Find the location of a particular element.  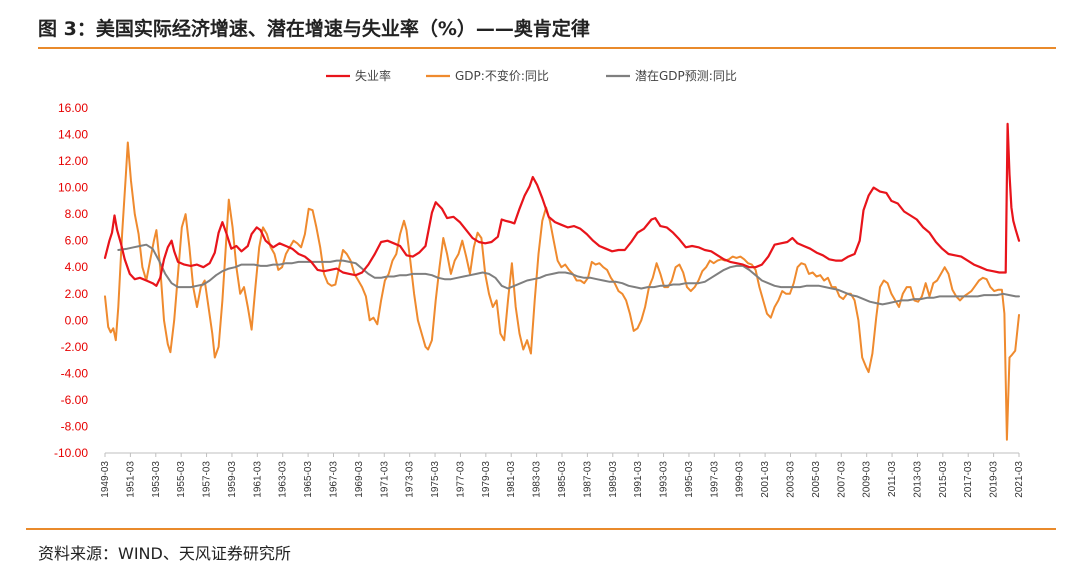

legend-label-2: 潜在GDP预测:同比 is located at coordinates (686, 76).